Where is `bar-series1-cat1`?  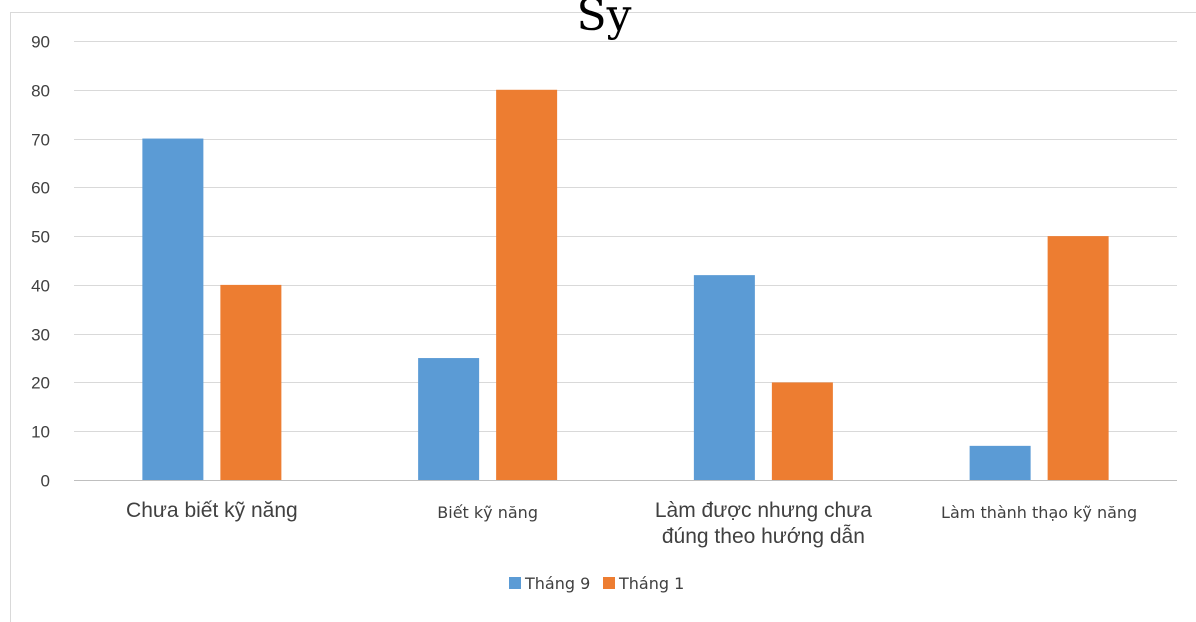
bar-series1-cat1 is located at coordinates (173, 309).